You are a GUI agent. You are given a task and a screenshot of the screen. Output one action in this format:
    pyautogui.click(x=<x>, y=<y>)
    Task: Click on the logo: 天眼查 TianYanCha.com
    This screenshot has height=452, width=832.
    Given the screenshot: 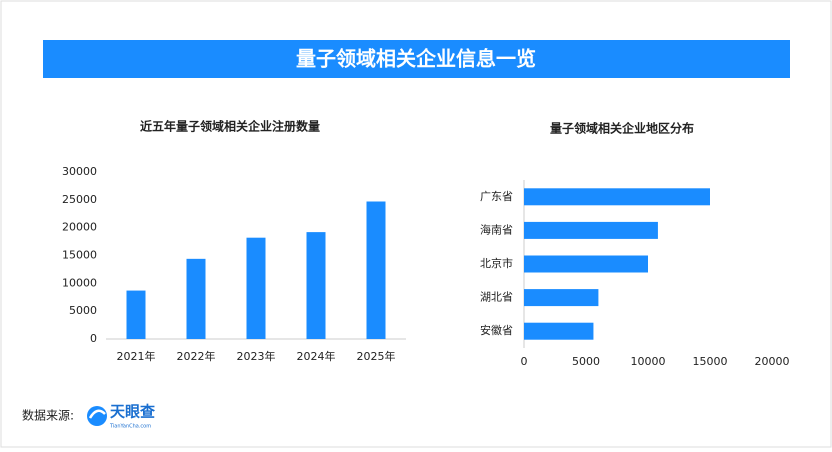 What is the action you would take?
    pyautogui.click(x=121, y=416)
    